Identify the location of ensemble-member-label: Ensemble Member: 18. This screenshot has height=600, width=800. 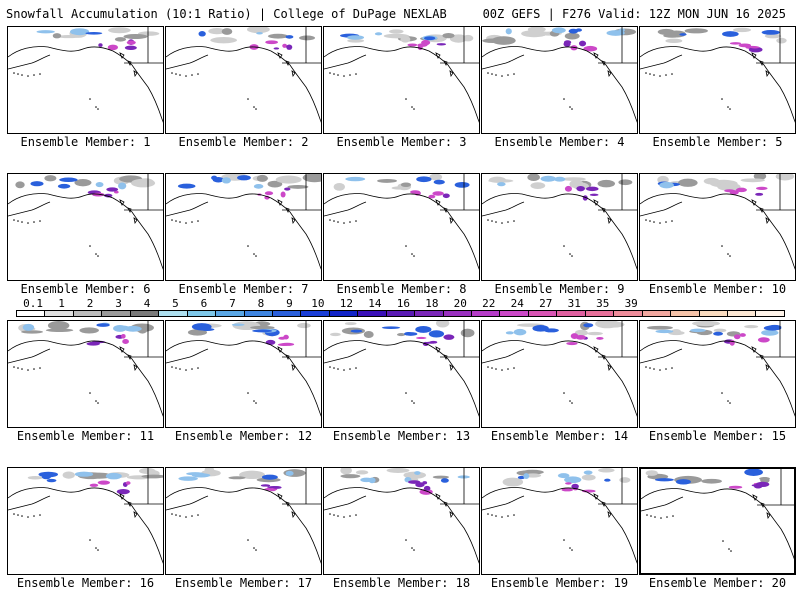
(401, 583).